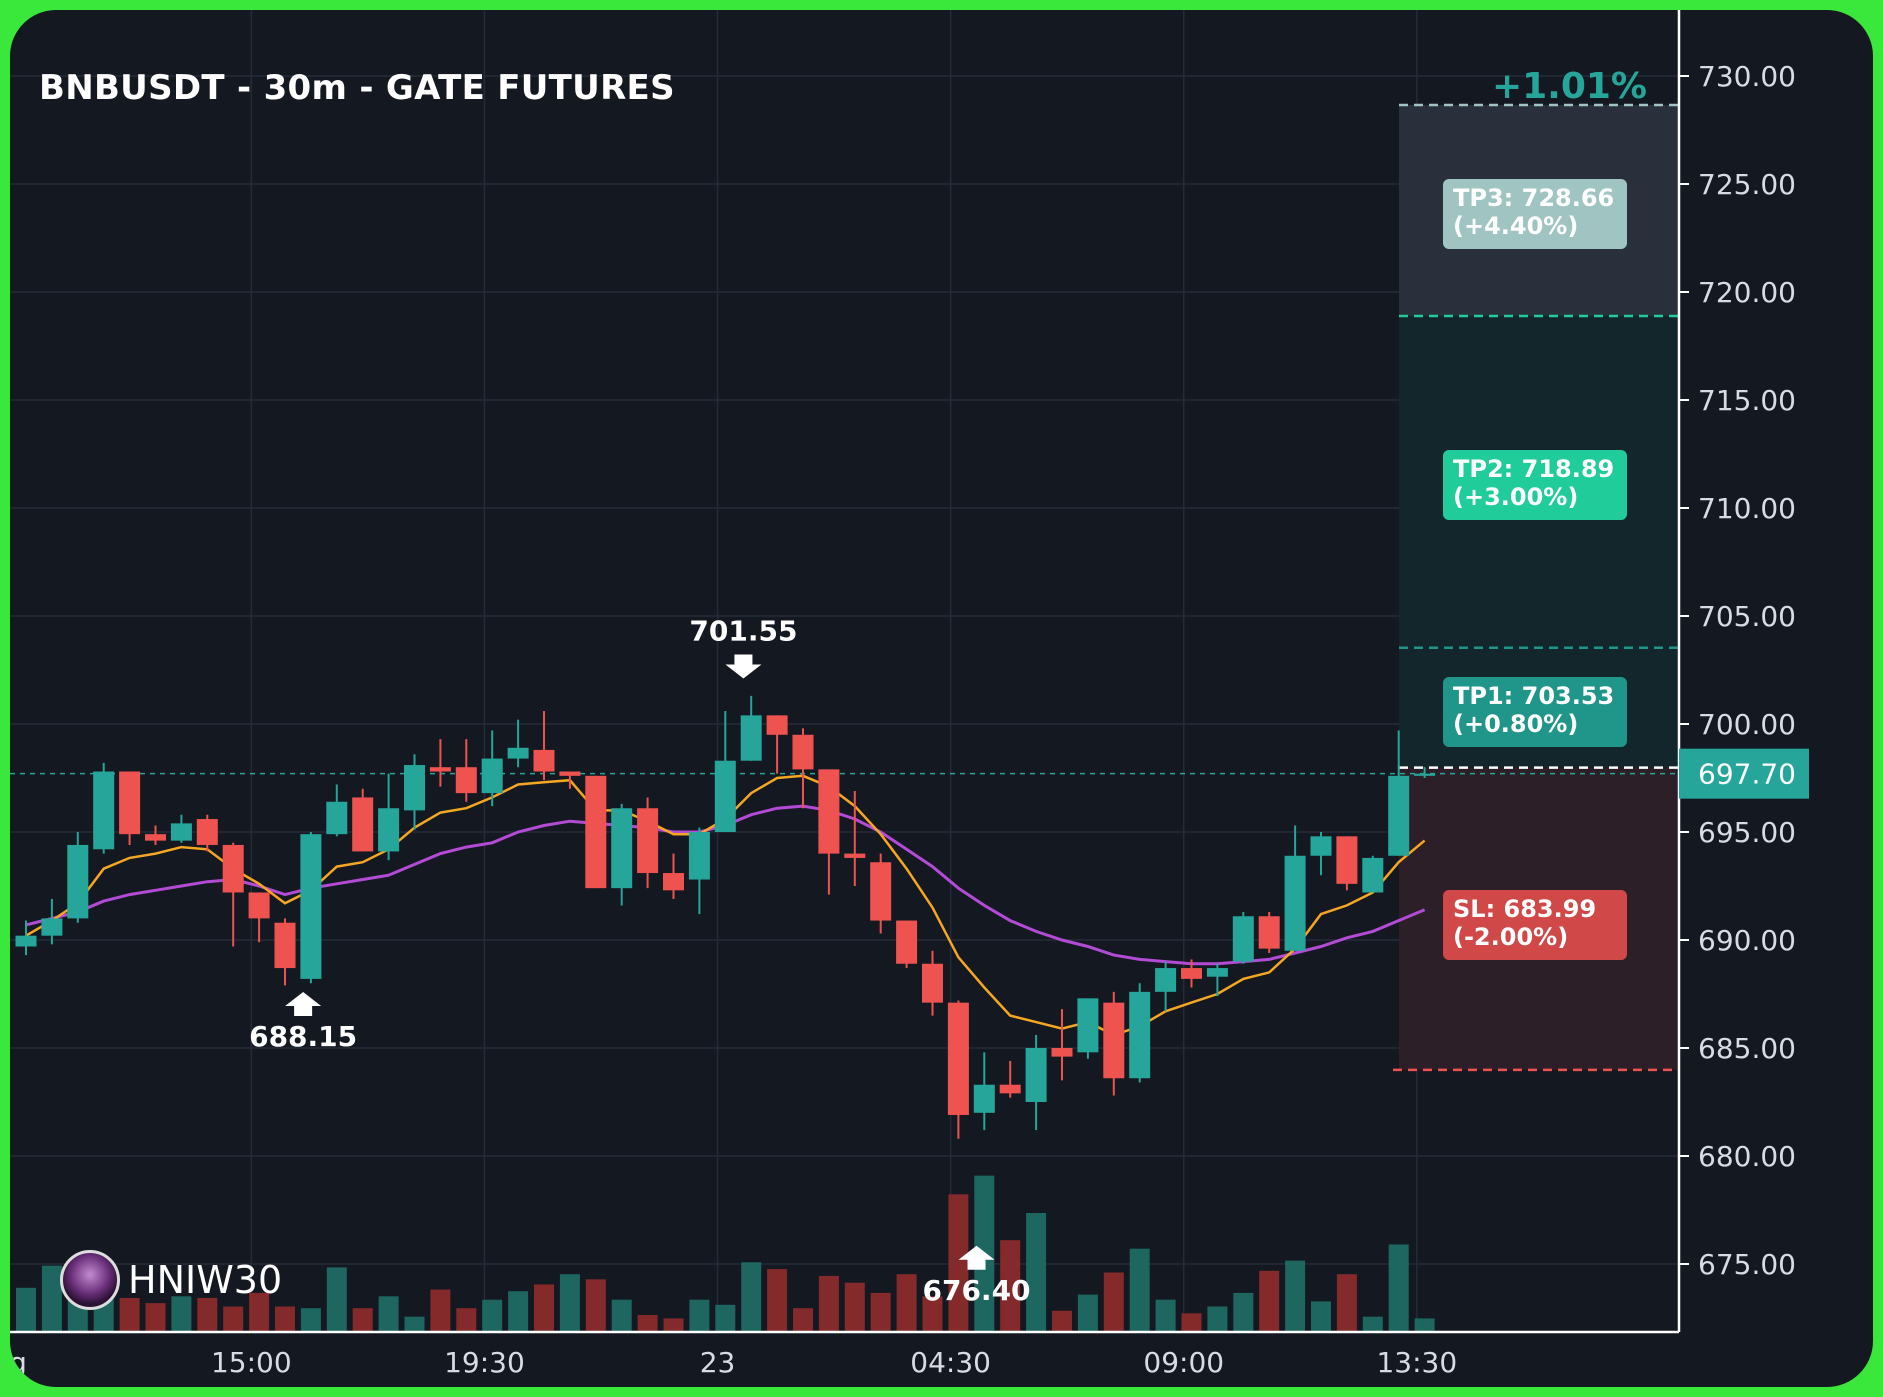 The height and width of the screenshot is (1397, 1883). Describe the element at coordinates (1534, 696) in the screenshot. I see `tp1-price: TP1: 703.53` at that location.